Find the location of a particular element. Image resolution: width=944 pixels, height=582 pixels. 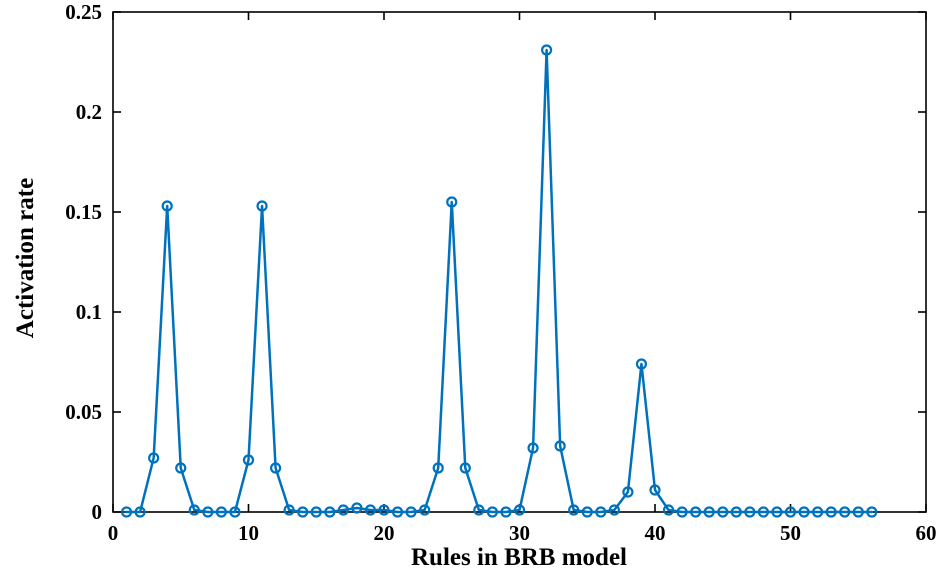

x-tick-label: 40 is located at coordinates (655, 533).